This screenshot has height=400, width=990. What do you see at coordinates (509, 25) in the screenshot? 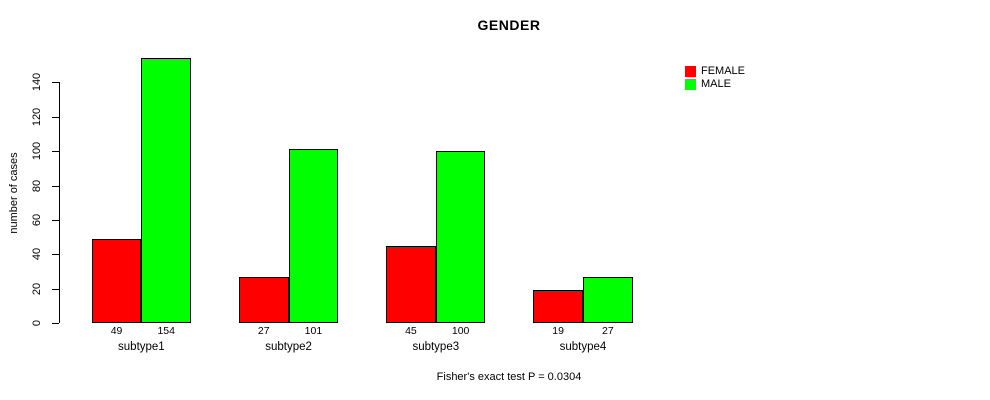
I see `chart-title: GENDER` at bounding box center [509, 25].